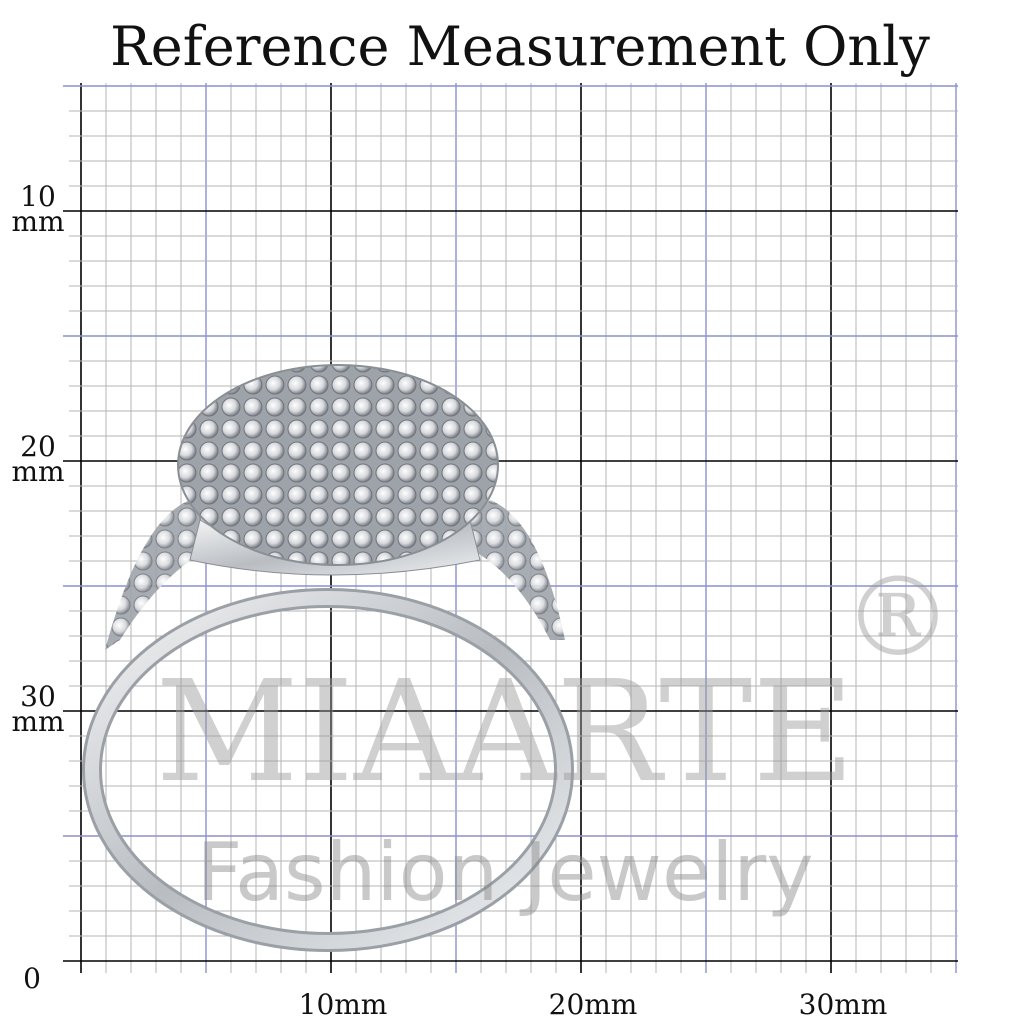 Image resolution: width=1024 pixels, height=1024 pixels. What do you see at coordinates (898, 617) in the screenshot?
I see `watermark-mark: ®` at bounding box center [898, 617].